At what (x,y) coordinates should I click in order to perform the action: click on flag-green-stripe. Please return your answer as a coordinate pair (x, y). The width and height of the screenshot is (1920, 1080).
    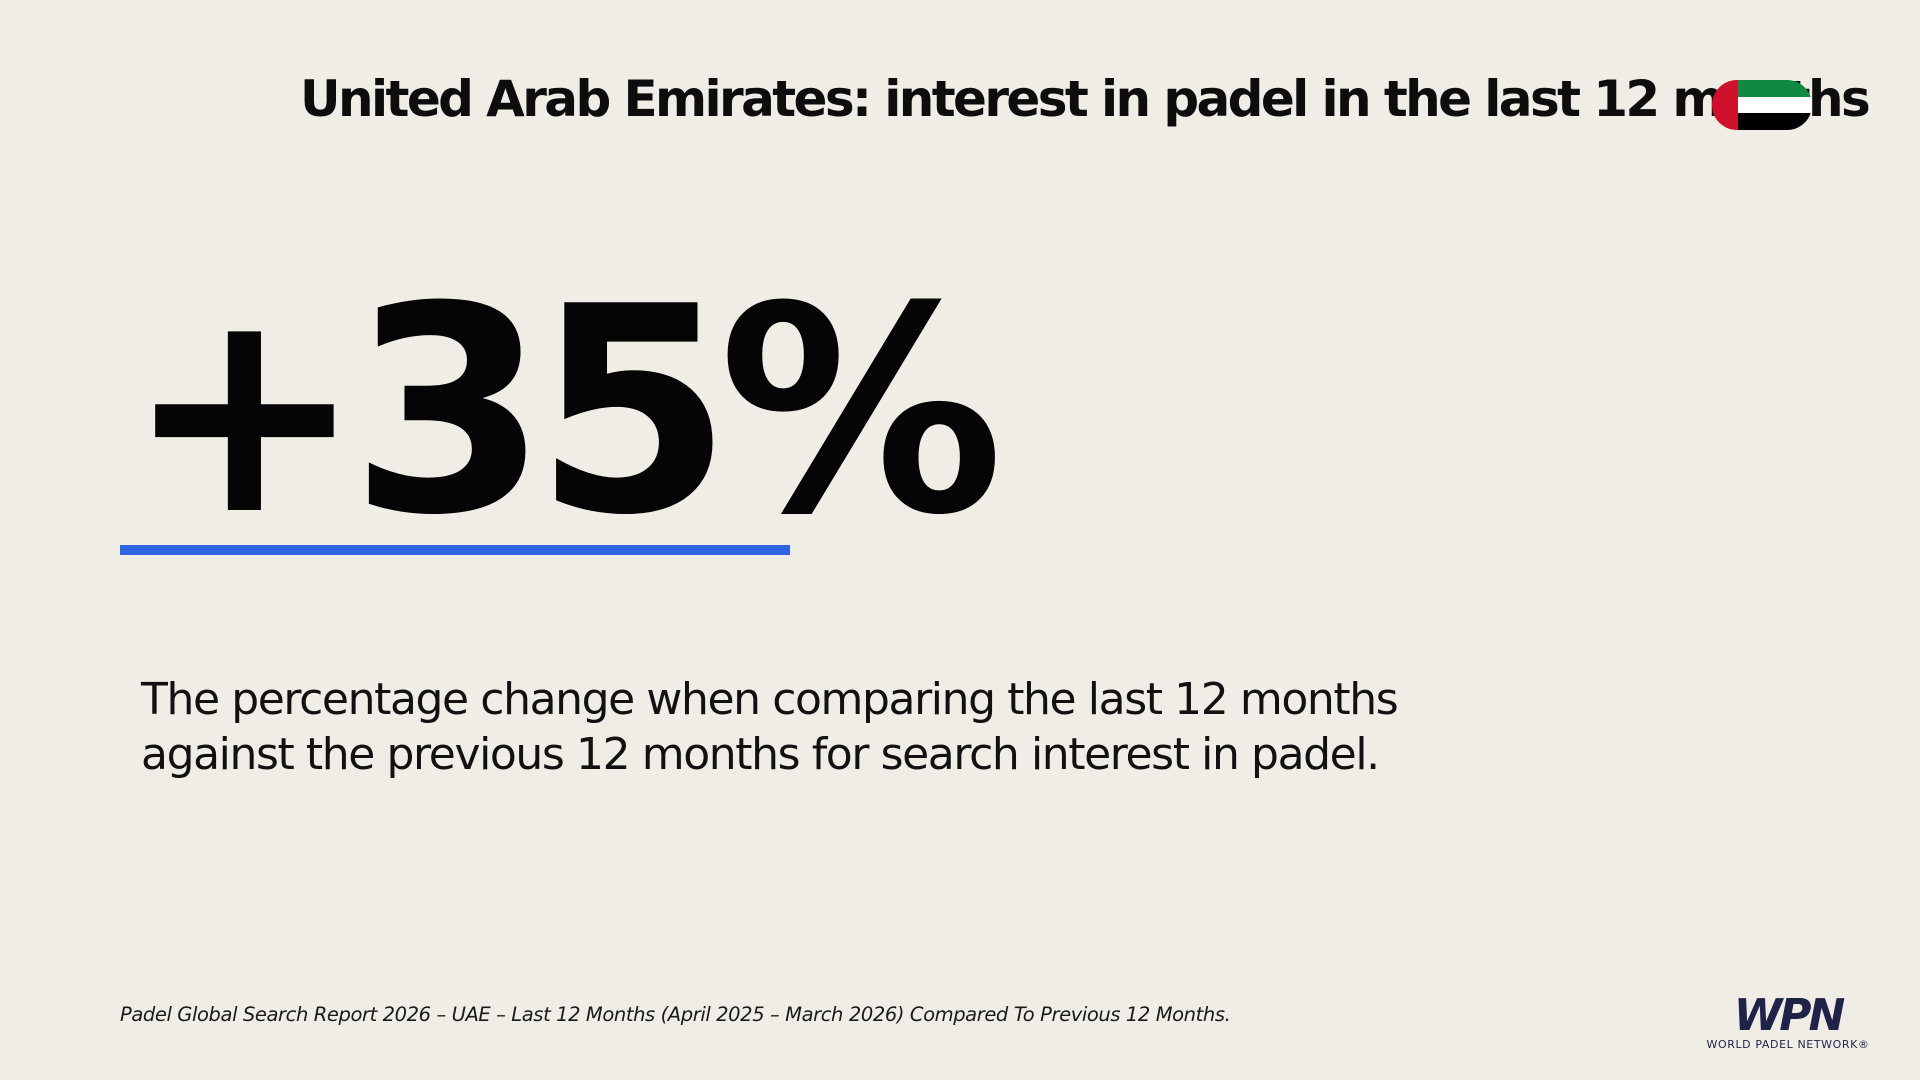
    Looking at the image, I should click on (1775, 88).